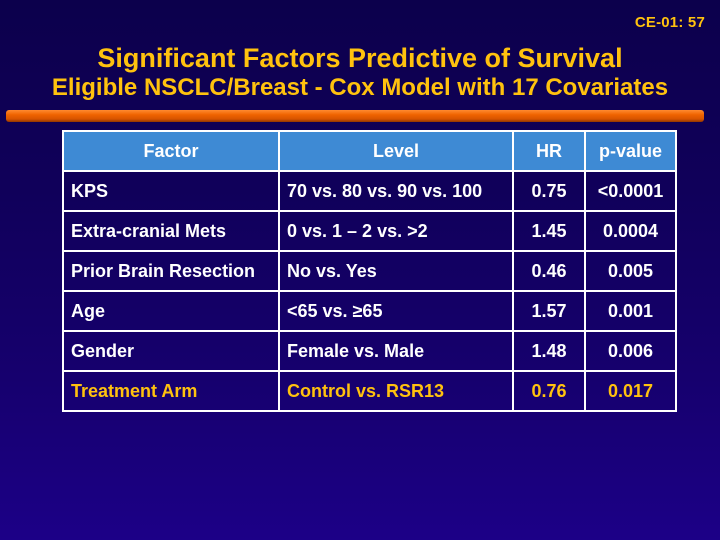 This screenshot has width=720, height=540. I want to click on cell-level: 70 vs. 80 vs. 90 vs. 100, so click(396, 191).